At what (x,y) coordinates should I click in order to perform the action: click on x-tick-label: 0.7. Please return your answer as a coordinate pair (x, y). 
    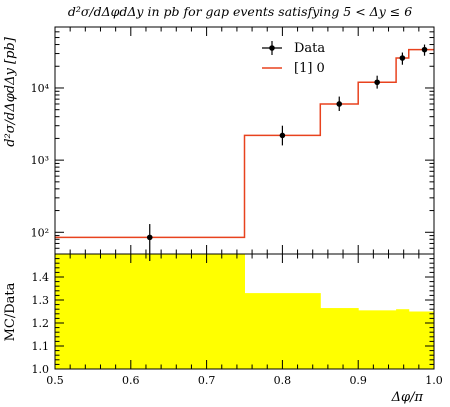
    Looking at the image, I should click on (207, 380).